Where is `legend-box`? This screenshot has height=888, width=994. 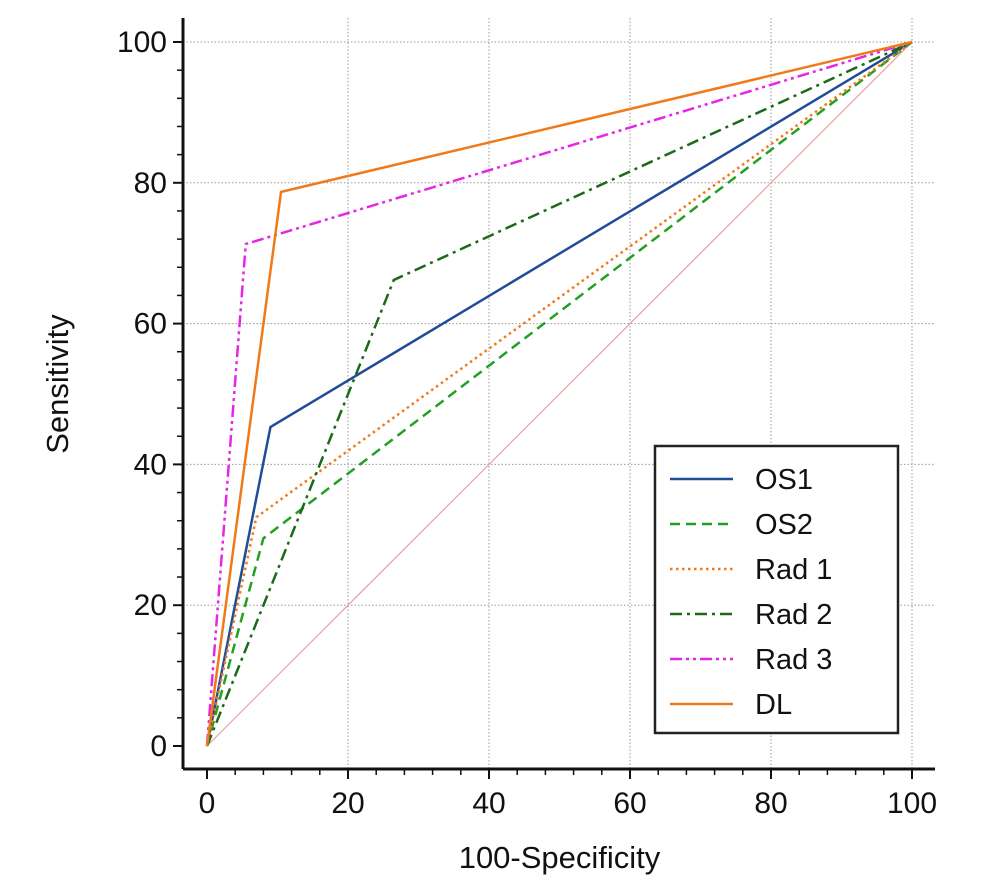
legend-box is located at coordinates (776, 589).